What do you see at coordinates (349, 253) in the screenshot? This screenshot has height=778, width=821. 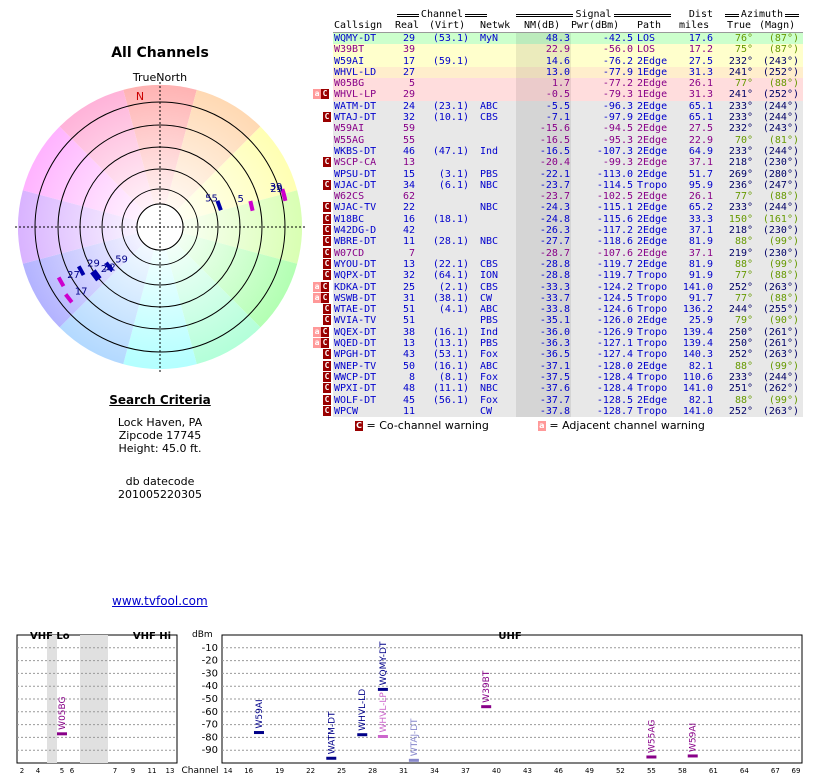 I see `cell-callsign: W07CD` at bounding box center [349, 253].